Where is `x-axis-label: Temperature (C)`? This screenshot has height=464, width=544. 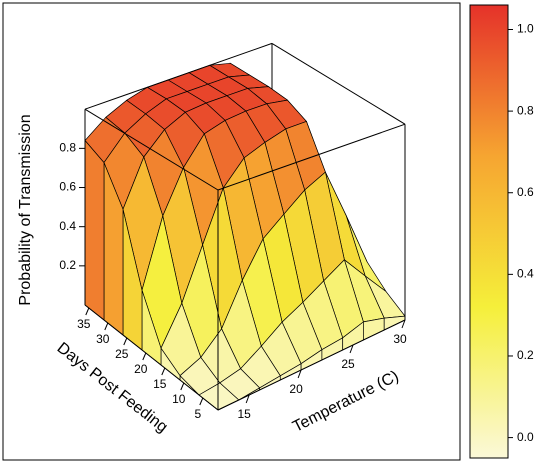 x-axis-label: Temperature (C) is located at coordinates (346, 402).